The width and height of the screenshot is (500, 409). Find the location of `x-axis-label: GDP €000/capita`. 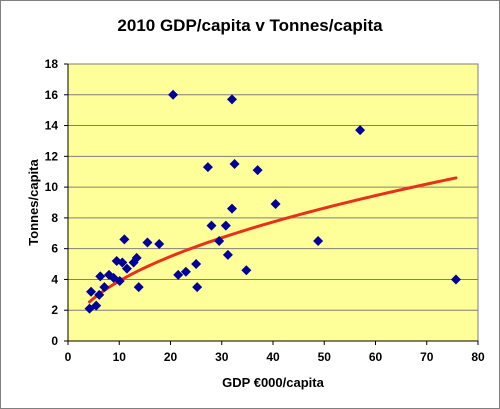

x-axis-label: GDP €000/capita is located at coordinates (273, 382).